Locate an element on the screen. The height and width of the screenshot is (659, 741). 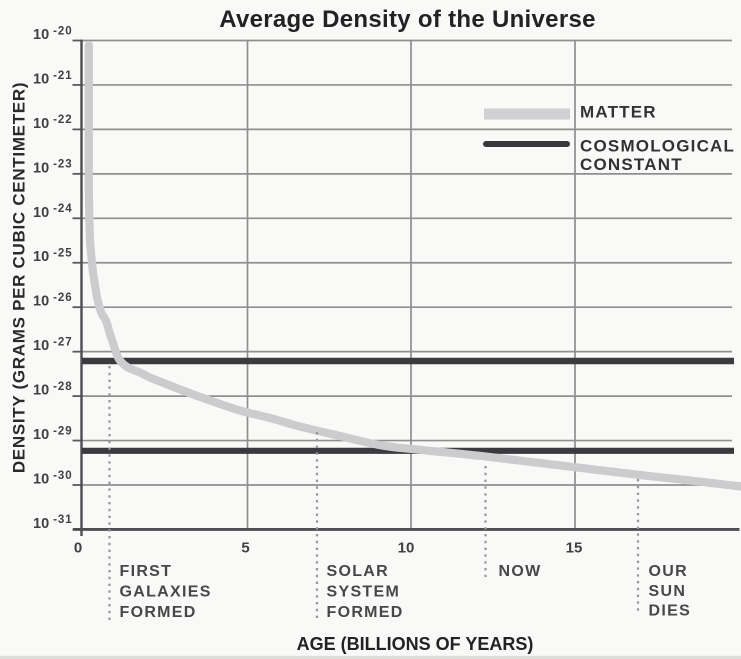
svg-text: -27 is located at coordinates (62, 343).